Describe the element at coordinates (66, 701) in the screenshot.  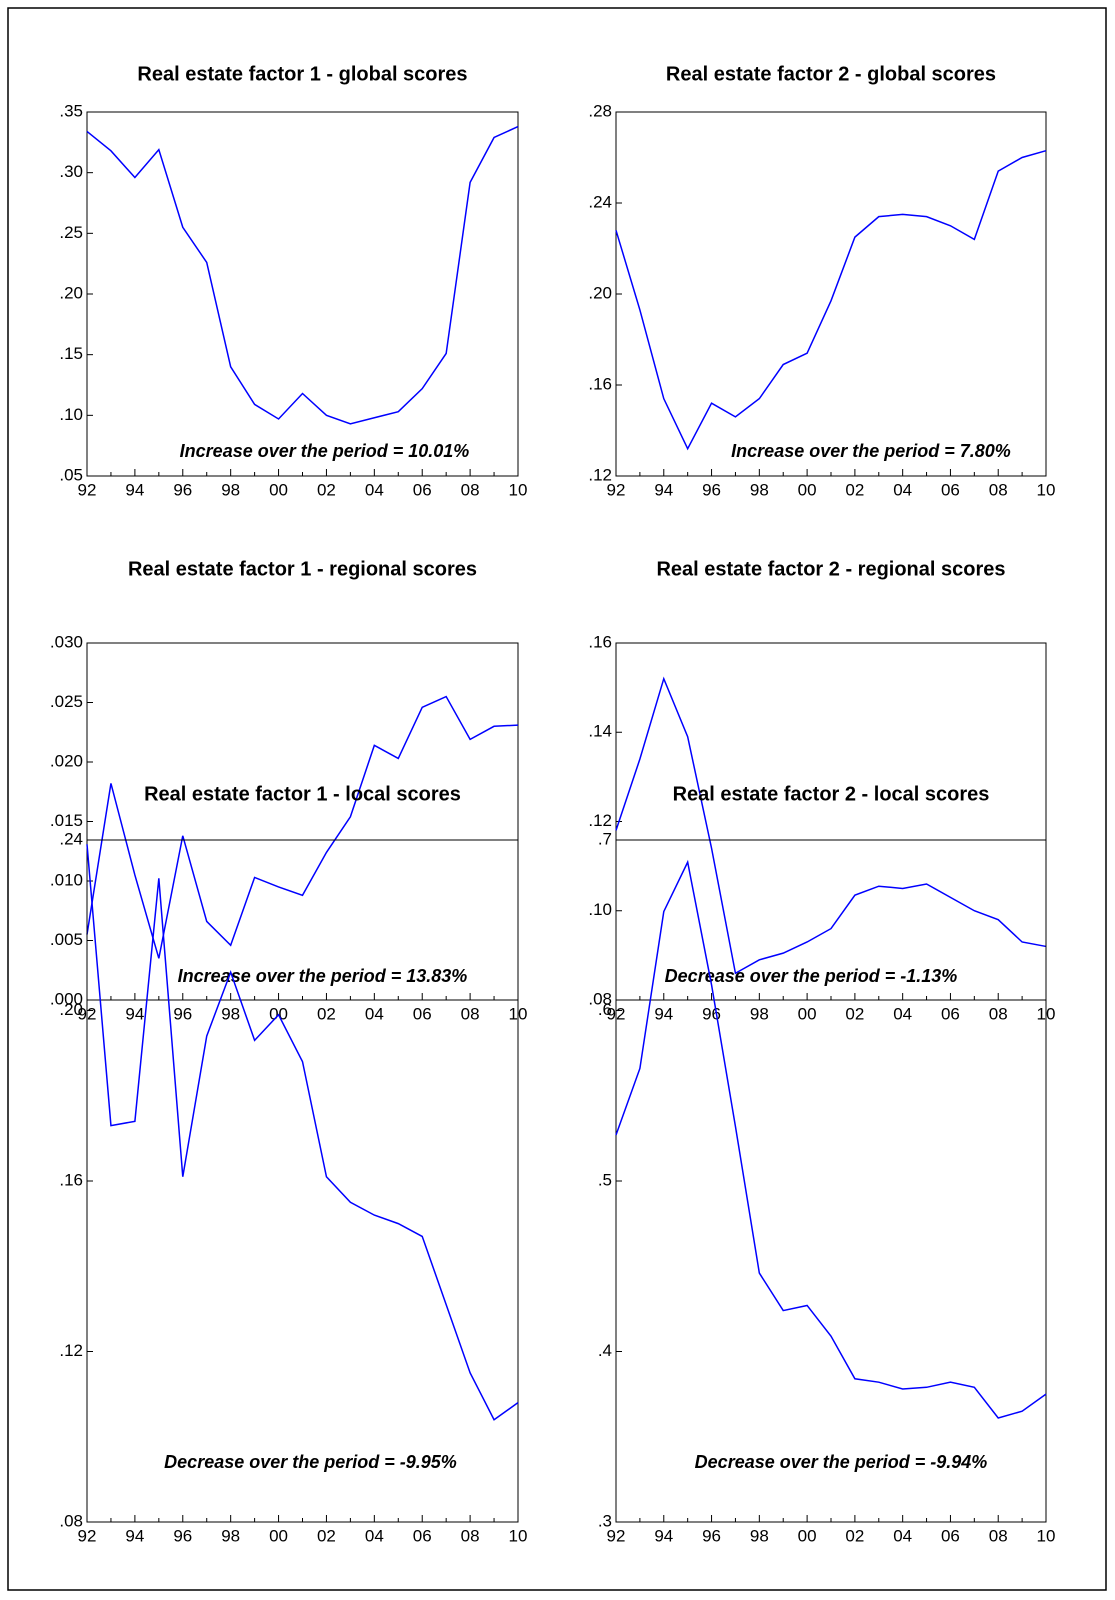
I see `y-tick-label: .025` at that location.